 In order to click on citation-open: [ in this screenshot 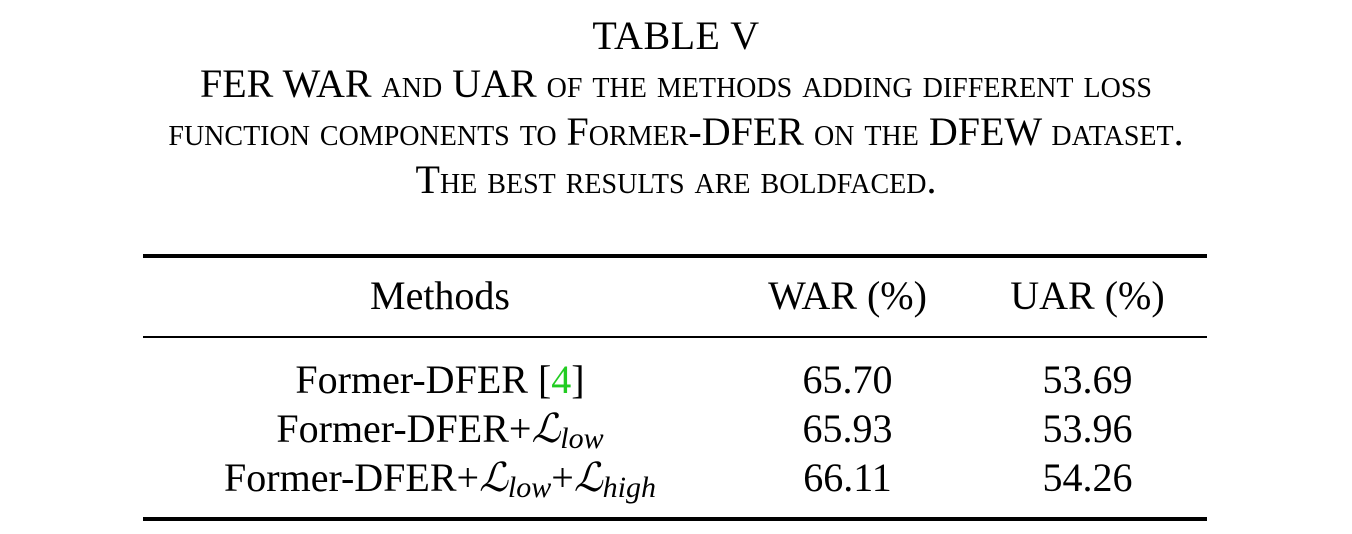, I will do `click(544, 379)`.